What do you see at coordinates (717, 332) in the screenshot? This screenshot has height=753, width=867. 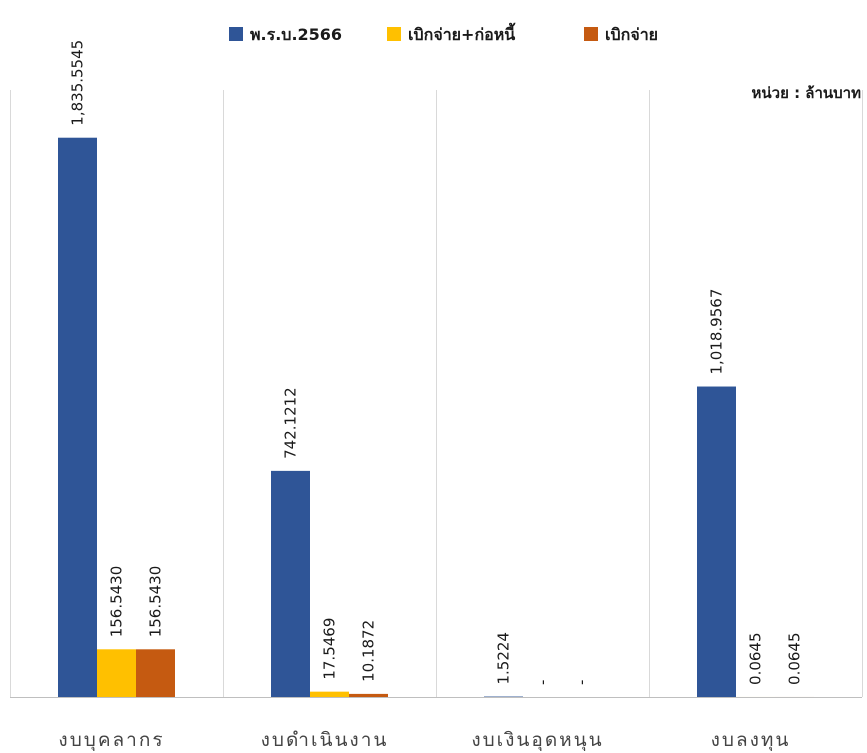 I see `data-label-1-4: 1,018.9567` at bounding box center [717, 332].